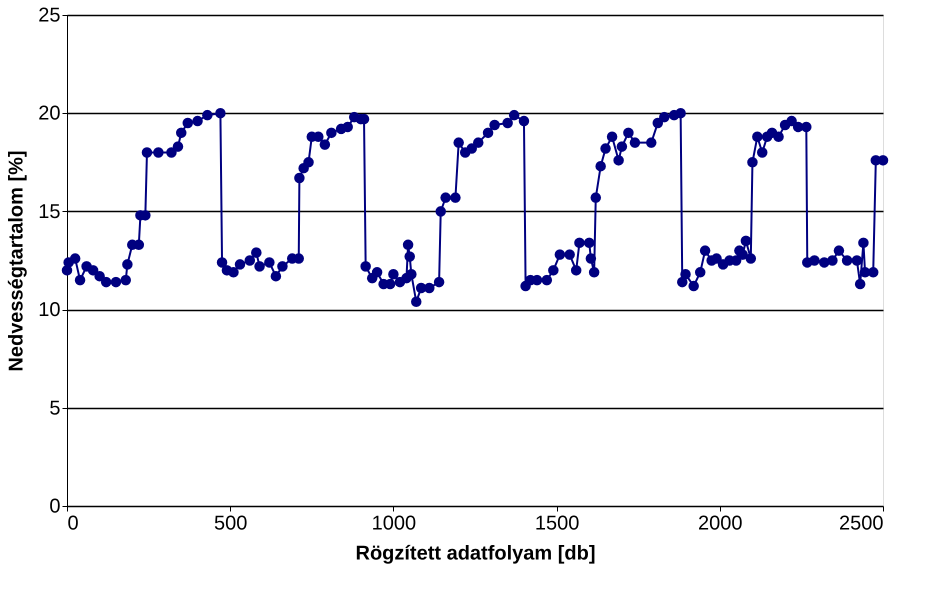 The image size is (952, 609). What do you see at coordinates (557, 523) in the screenshot?
I see `x-tick-label: 1500` at bounding box center [557, 523].